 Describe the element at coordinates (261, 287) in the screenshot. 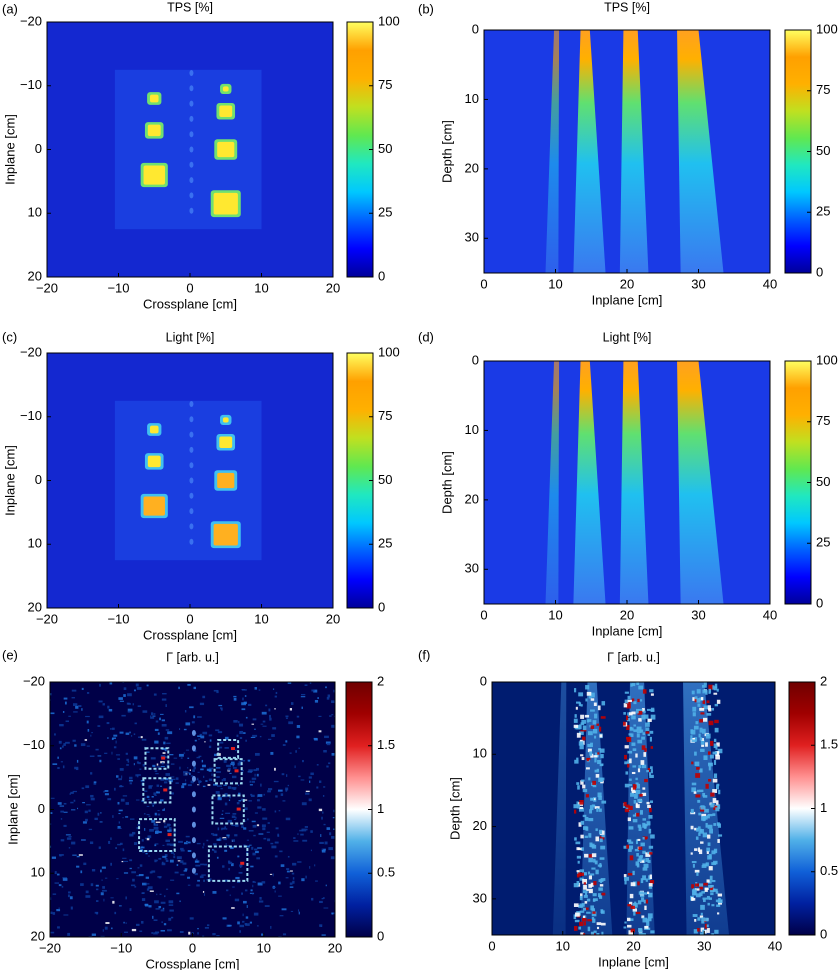

I see `x-tick-label: 10` at that location.